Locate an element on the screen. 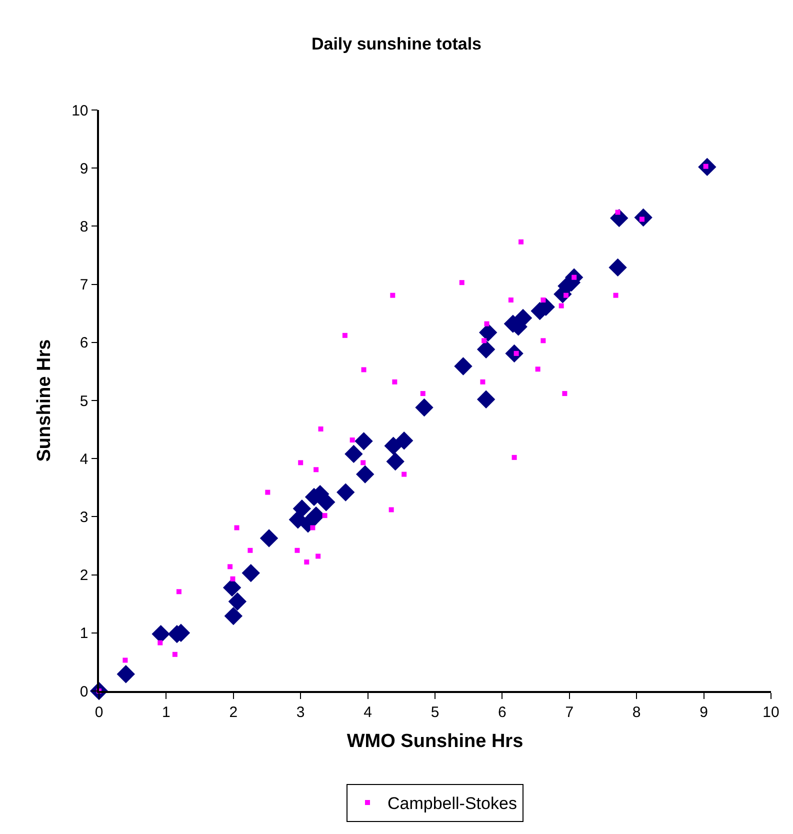 The height and width of the screenshot is (834, 793). y-tick-label: 3 is located at coordinates (84, 517).